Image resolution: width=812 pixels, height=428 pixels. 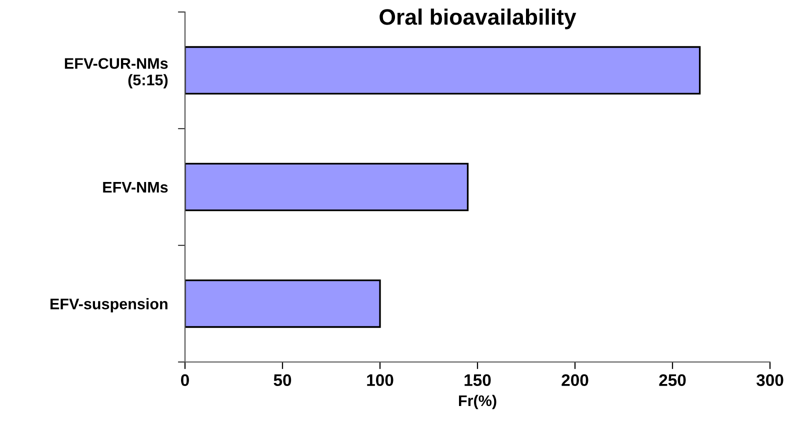 I want to click on x-tick-label: 100, so click(x=380, y=380).